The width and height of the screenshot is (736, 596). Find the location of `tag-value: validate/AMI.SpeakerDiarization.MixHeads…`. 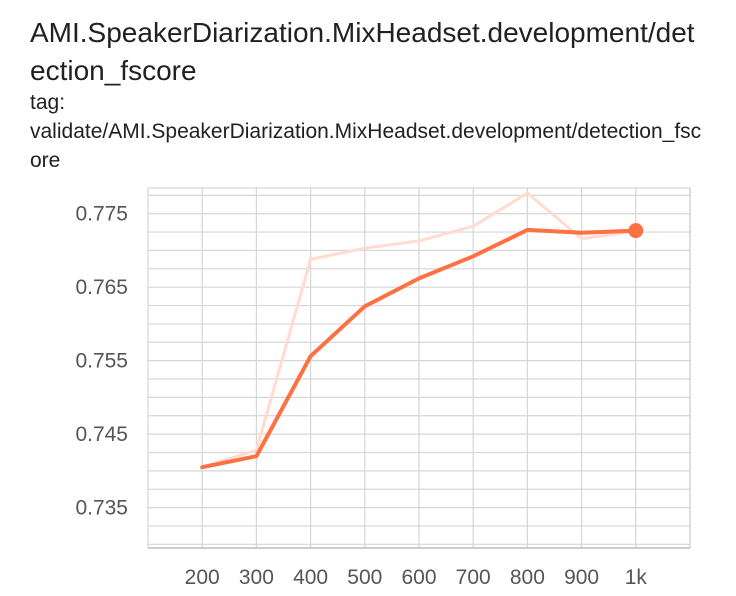

tag-value: validate/AMI.SpeakerDiarization.MixHeads… is located at coordinates (366, 146).